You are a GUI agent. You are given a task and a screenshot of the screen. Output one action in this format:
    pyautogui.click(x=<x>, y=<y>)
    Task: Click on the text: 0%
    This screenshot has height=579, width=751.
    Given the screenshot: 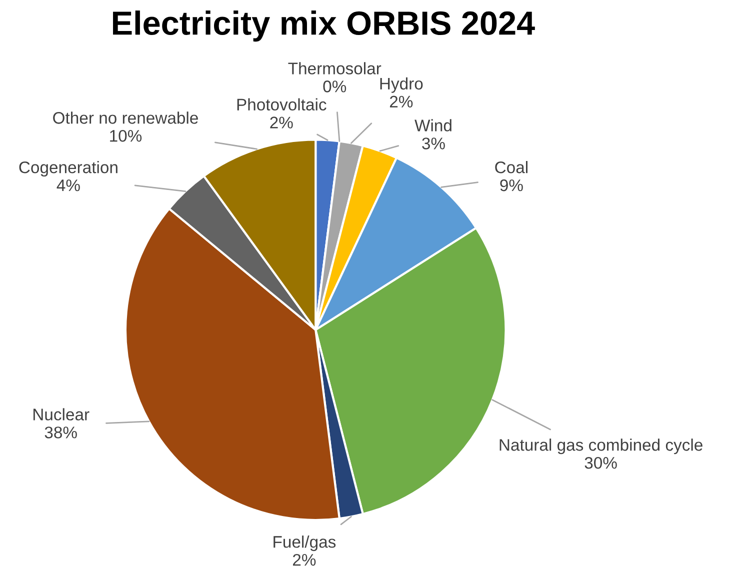 What is the action you would take?
    pyautogui.click(x=334, y=86)
    